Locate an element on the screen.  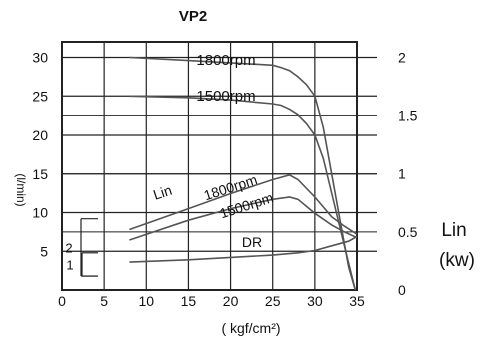
y-tick-label: 25 is located at coordinates (40, 96).